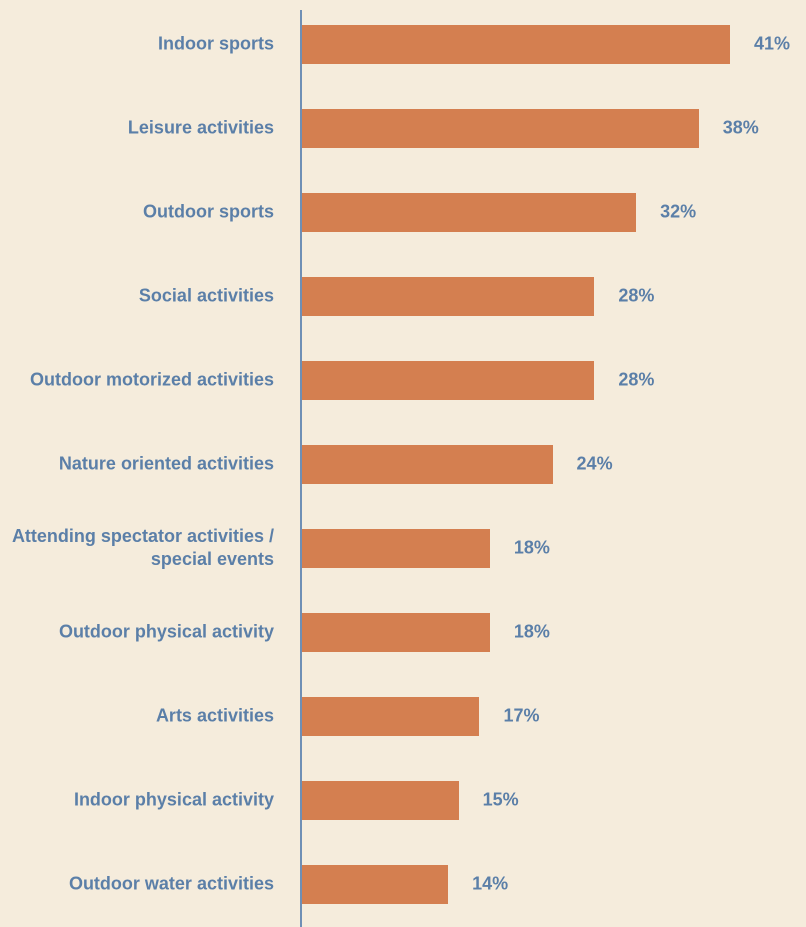 This screenshot has width=806, height=927. What do you see at coordinates (500, 799) in the screenshot?
I see `value-label: 15%` at bounding box center [500, 799].